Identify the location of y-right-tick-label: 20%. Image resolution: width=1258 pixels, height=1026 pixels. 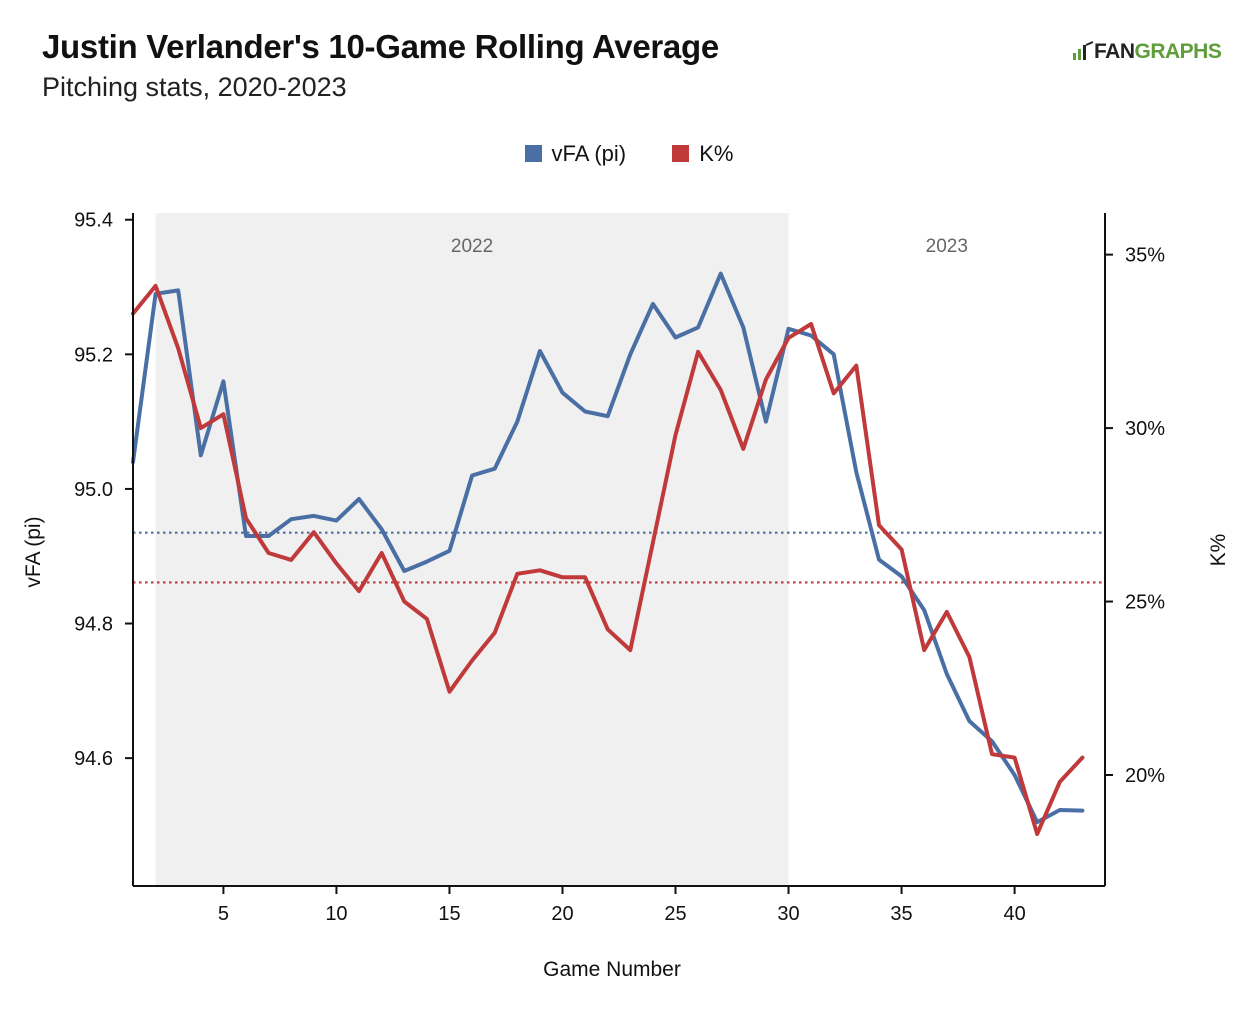
(1145, 776).